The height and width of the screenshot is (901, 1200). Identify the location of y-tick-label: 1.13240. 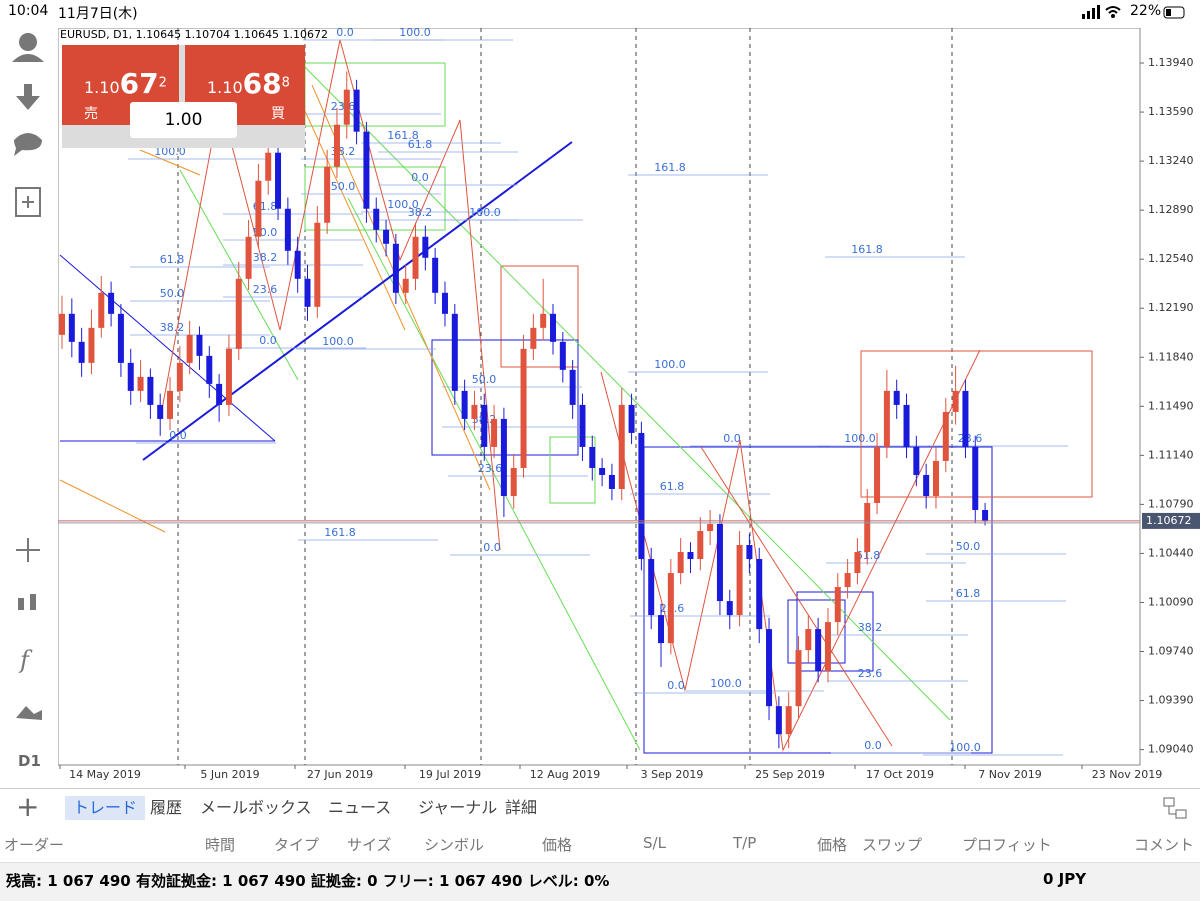
(1171, 160).